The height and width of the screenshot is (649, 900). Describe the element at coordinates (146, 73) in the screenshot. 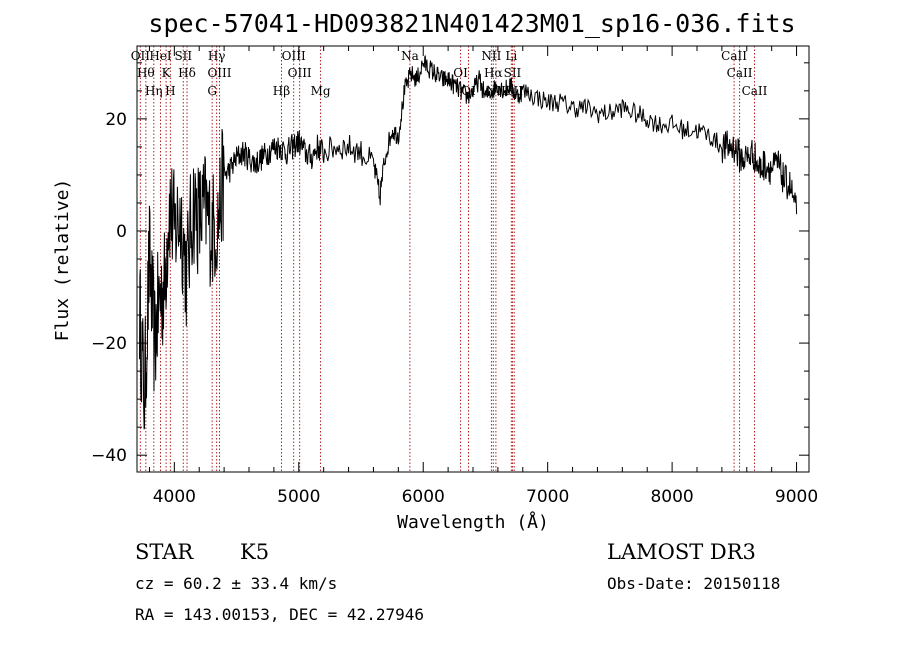

I see `line-label-Hθ: Hθ` at that location.